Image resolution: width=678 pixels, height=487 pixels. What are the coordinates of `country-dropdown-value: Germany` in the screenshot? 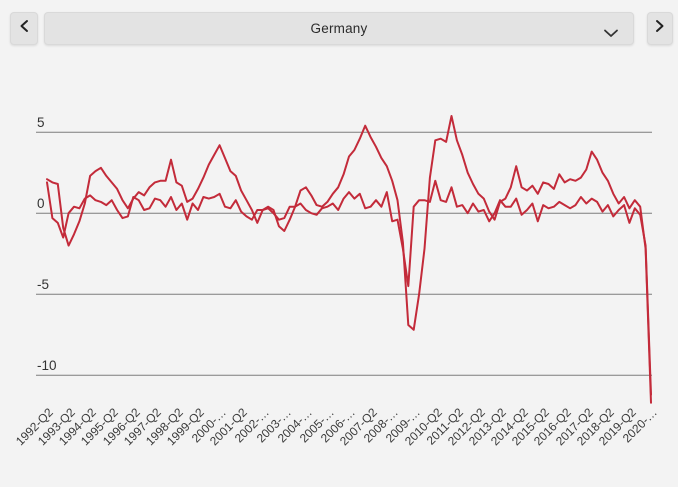 It's located at (339, 28).